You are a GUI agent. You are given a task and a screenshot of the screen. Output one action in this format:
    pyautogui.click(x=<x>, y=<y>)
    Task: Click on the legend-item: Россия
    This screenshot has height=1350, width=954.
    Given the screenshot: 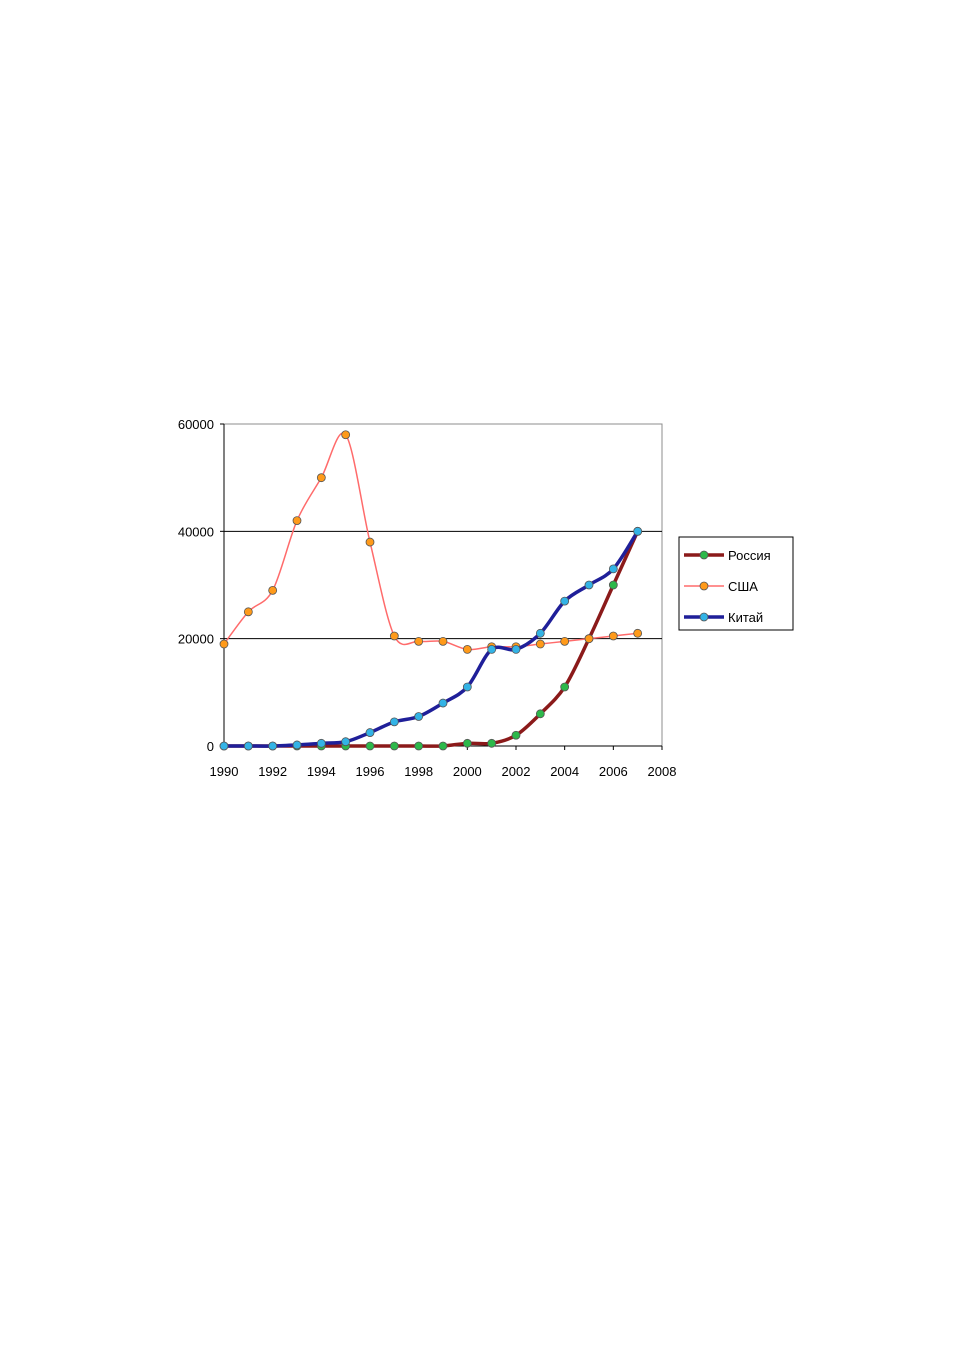 What is the action you would take?
    pyautogui.click(x=727, y=555)
    